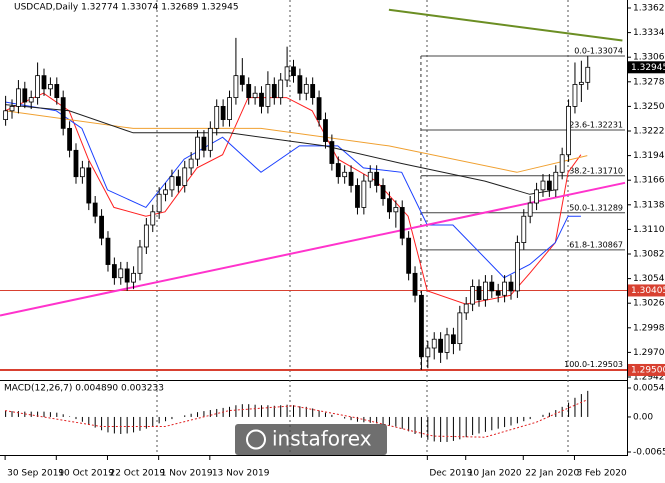 This screenshot has width=665, height=483. I want to click on macd-tick-label: 0.00, so click(643, 417).